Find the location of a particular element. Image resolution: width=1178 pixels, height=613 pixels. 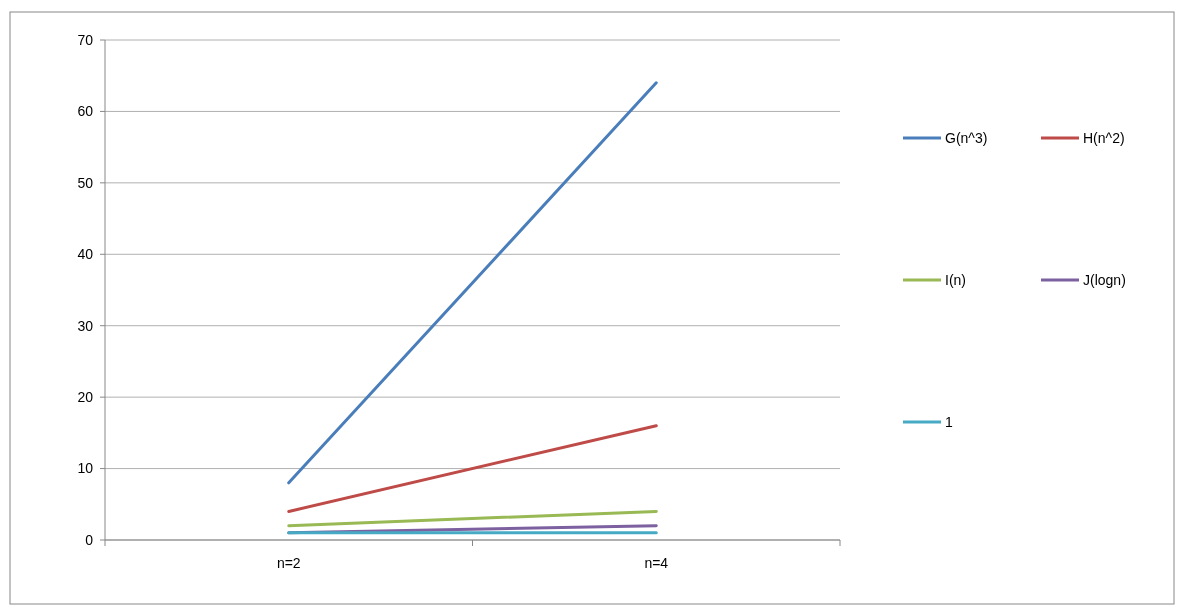

legend-label: 1 is located at coordinates (949, 421).